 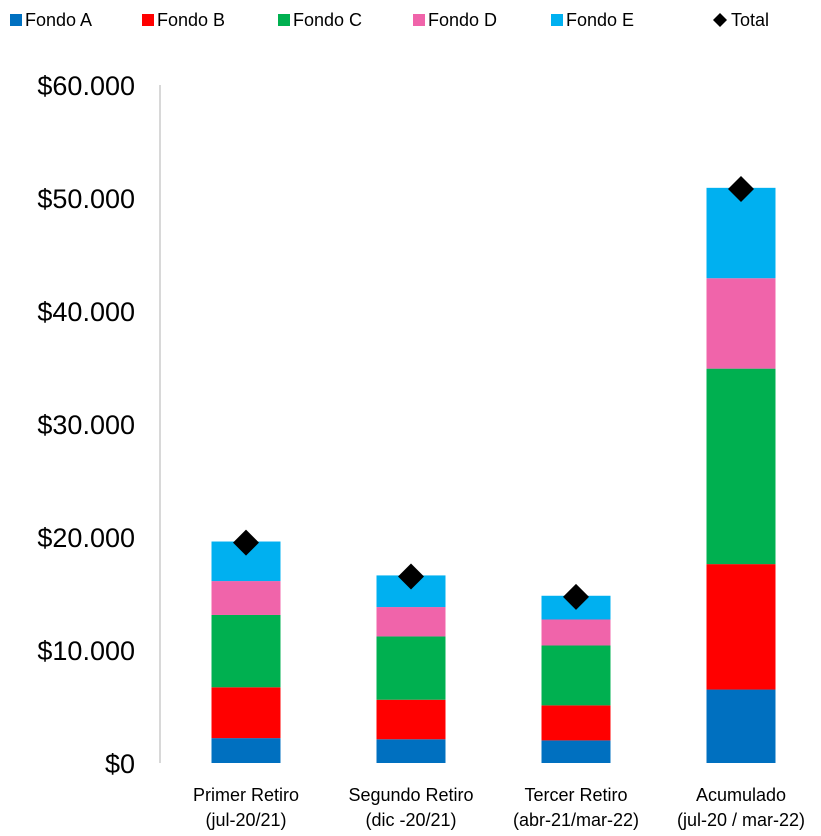 I want to click on x-tick-label: (dic -20/21), so click(x=410, y=820).